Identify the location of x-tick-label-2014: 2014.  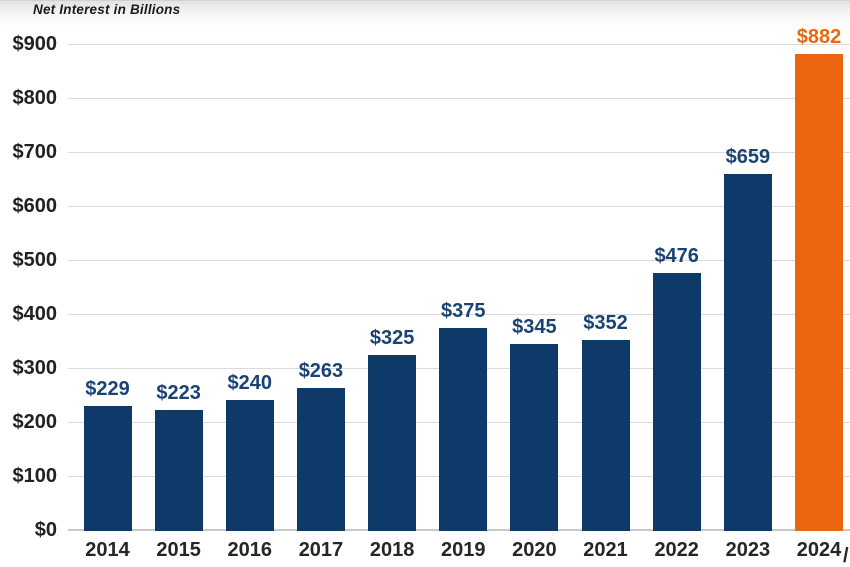
(107, 550).